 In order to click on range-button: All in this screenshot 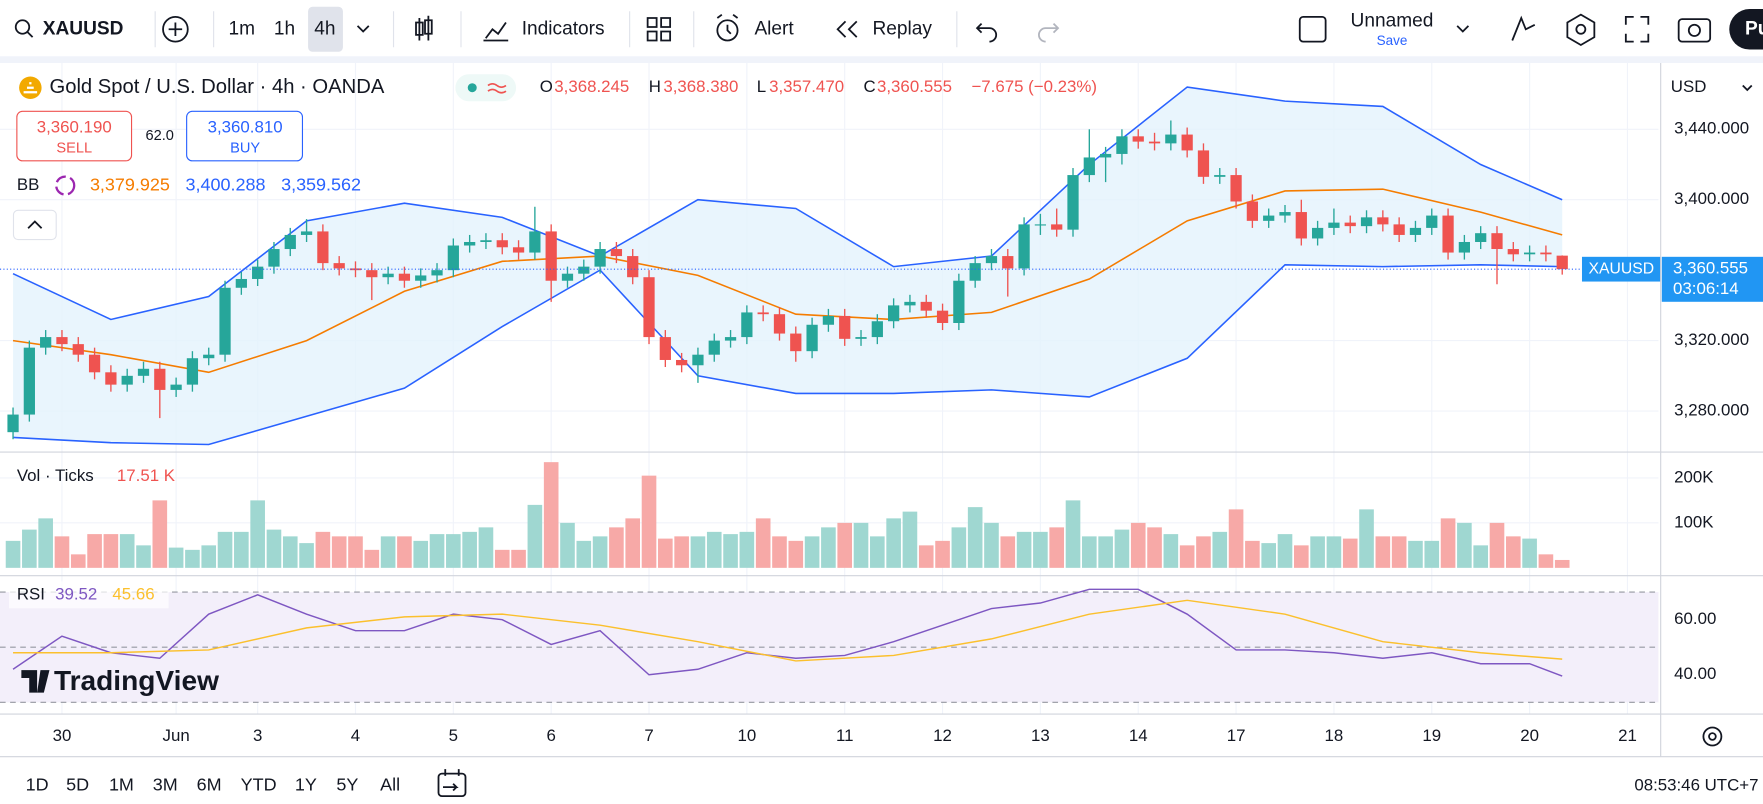, I will do `click(390, 785)`.